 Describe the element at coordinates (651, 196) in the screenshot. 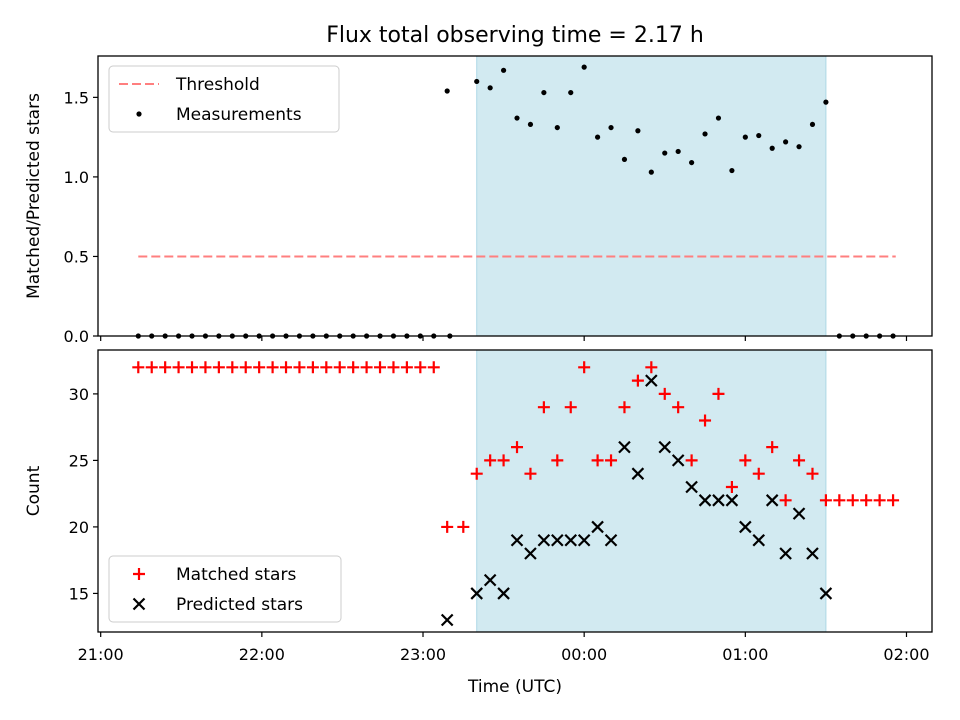

I see `top-highlight-band` at that location.